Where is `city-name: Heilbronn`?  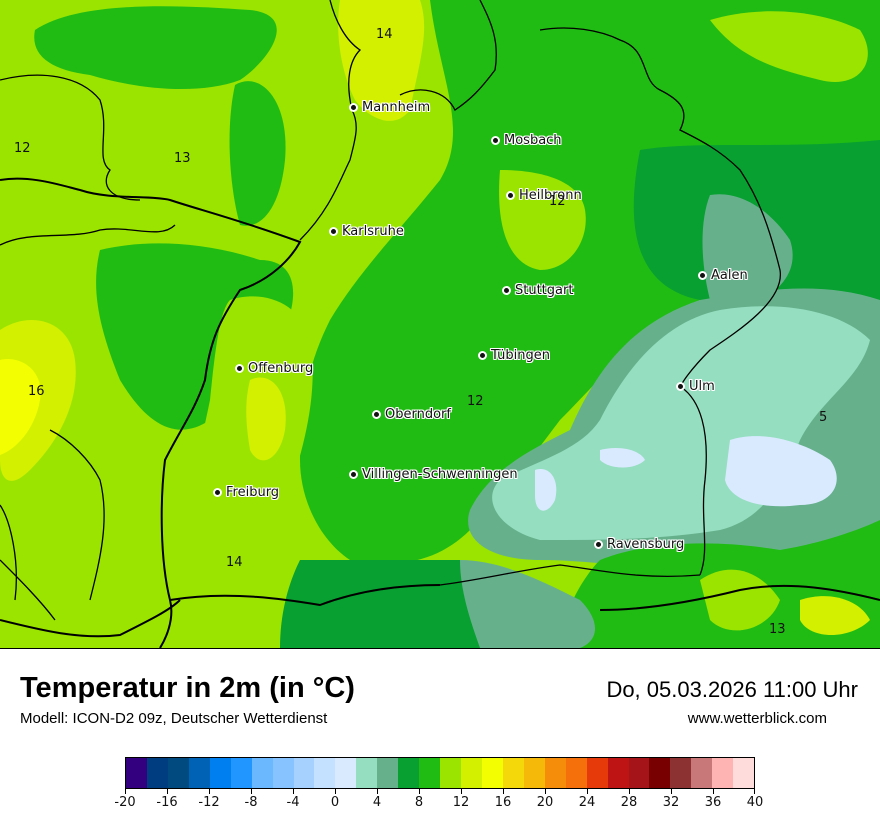 city-name: Heilbronn is located at coordinates (550, 195).